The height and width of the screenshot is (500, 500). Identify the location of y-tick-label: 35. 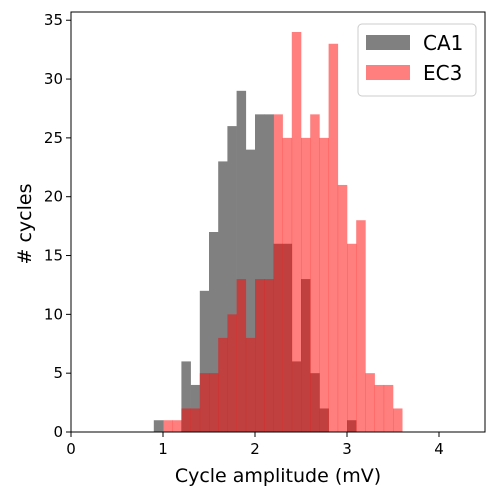
(53, 20).